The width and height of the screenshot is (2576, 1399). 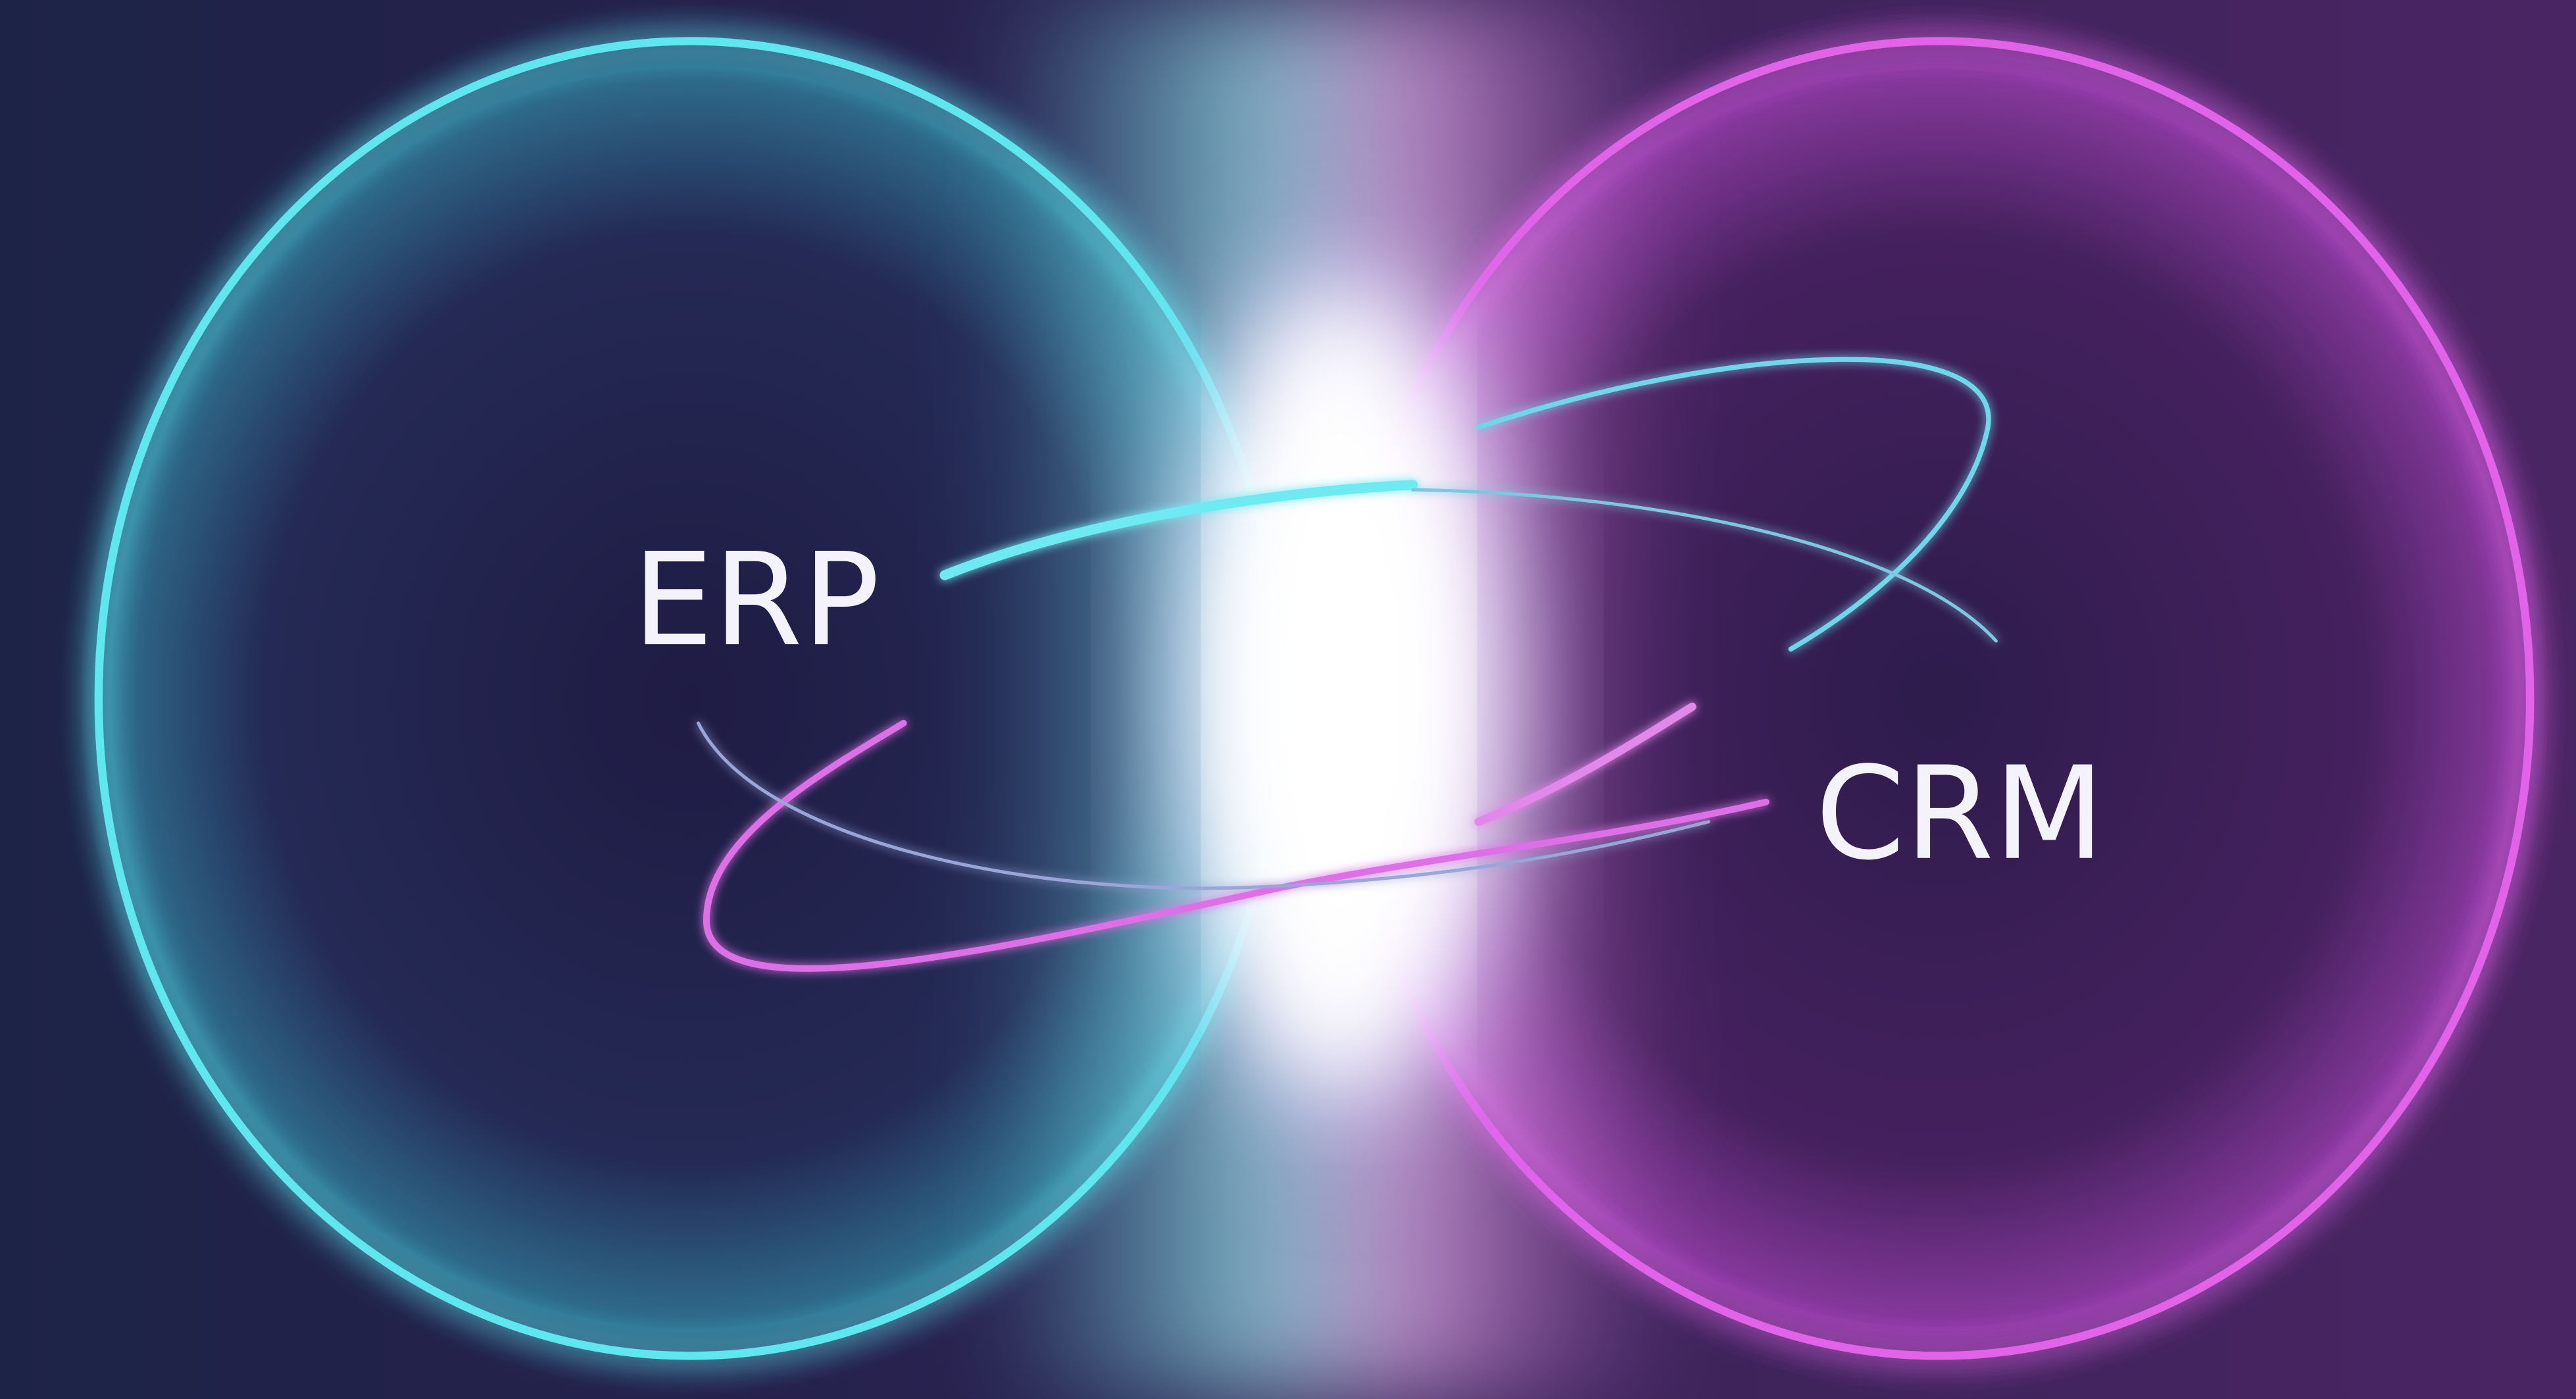 What do you see at coordinates (756, 600) in the screenshot?
I see `erp-label: ERP` at bounding box center [756, 600].